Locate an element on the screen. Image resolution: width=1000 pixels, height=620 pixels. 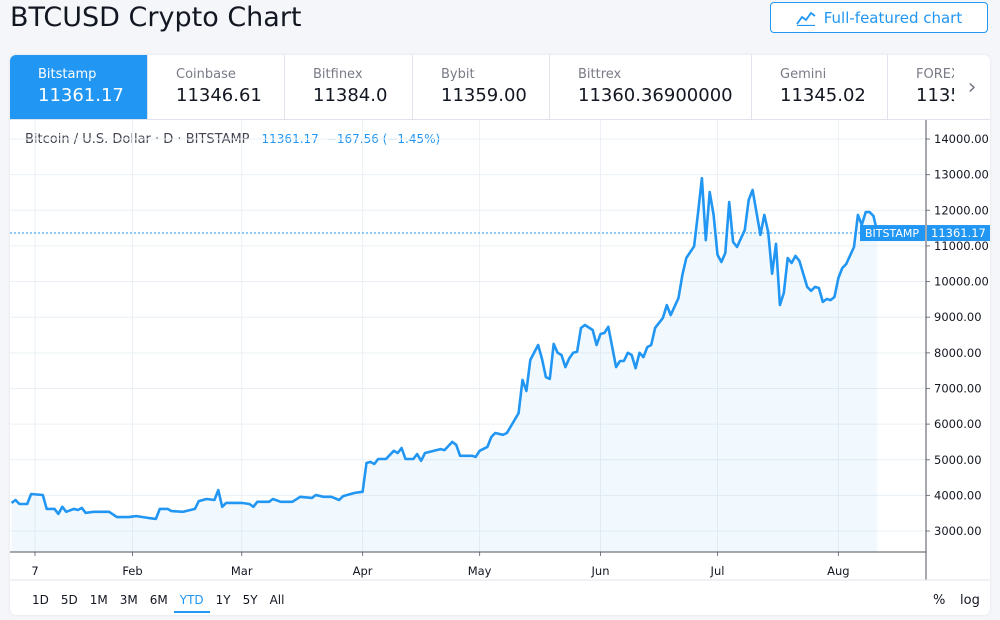
page-title: BTCUSD Crypto Chart is located at coordinates (156, 17).